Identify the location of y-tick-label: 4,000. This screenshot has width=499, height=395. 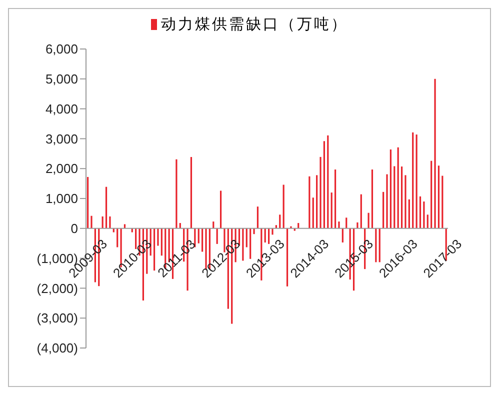
(61, 108).